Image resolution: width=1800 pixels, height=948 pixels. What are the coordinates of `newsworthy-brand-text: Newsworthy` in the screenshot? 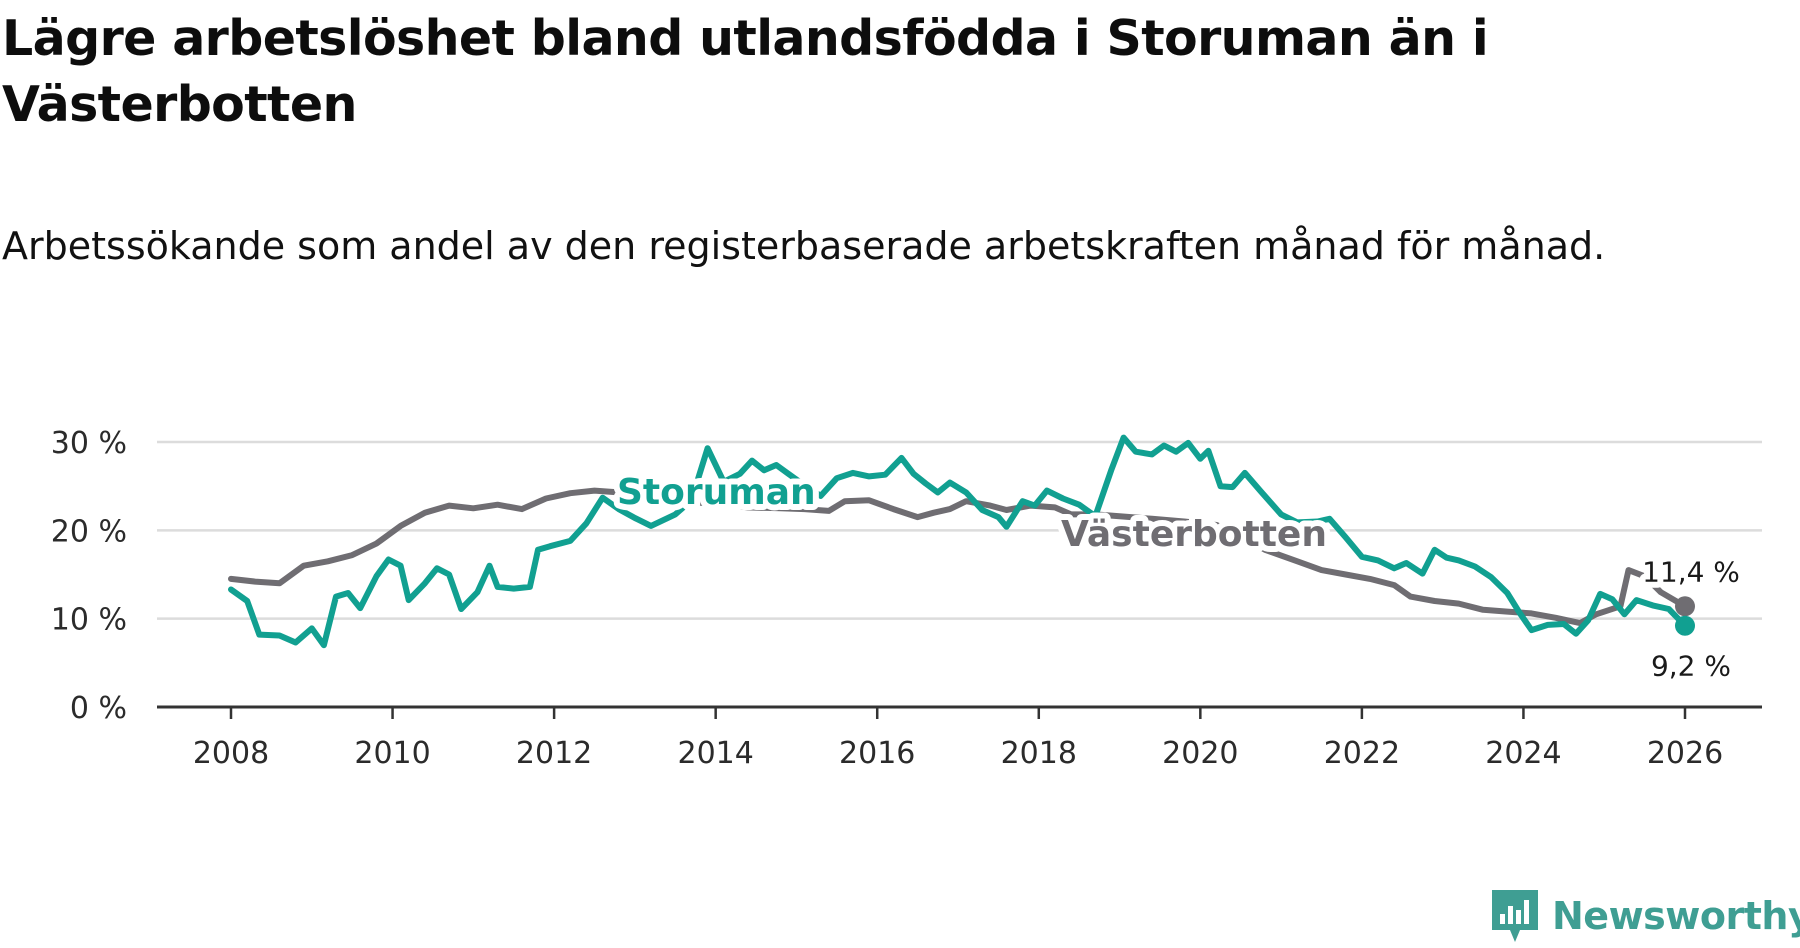 It's located at (1676, 916).